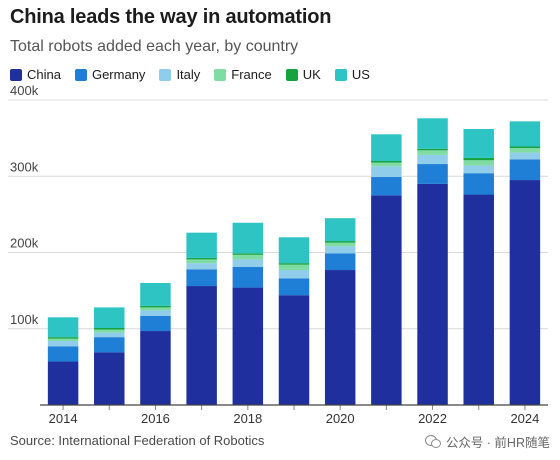  I want to click on bar-segment-uk-2017, so click(201, 258).